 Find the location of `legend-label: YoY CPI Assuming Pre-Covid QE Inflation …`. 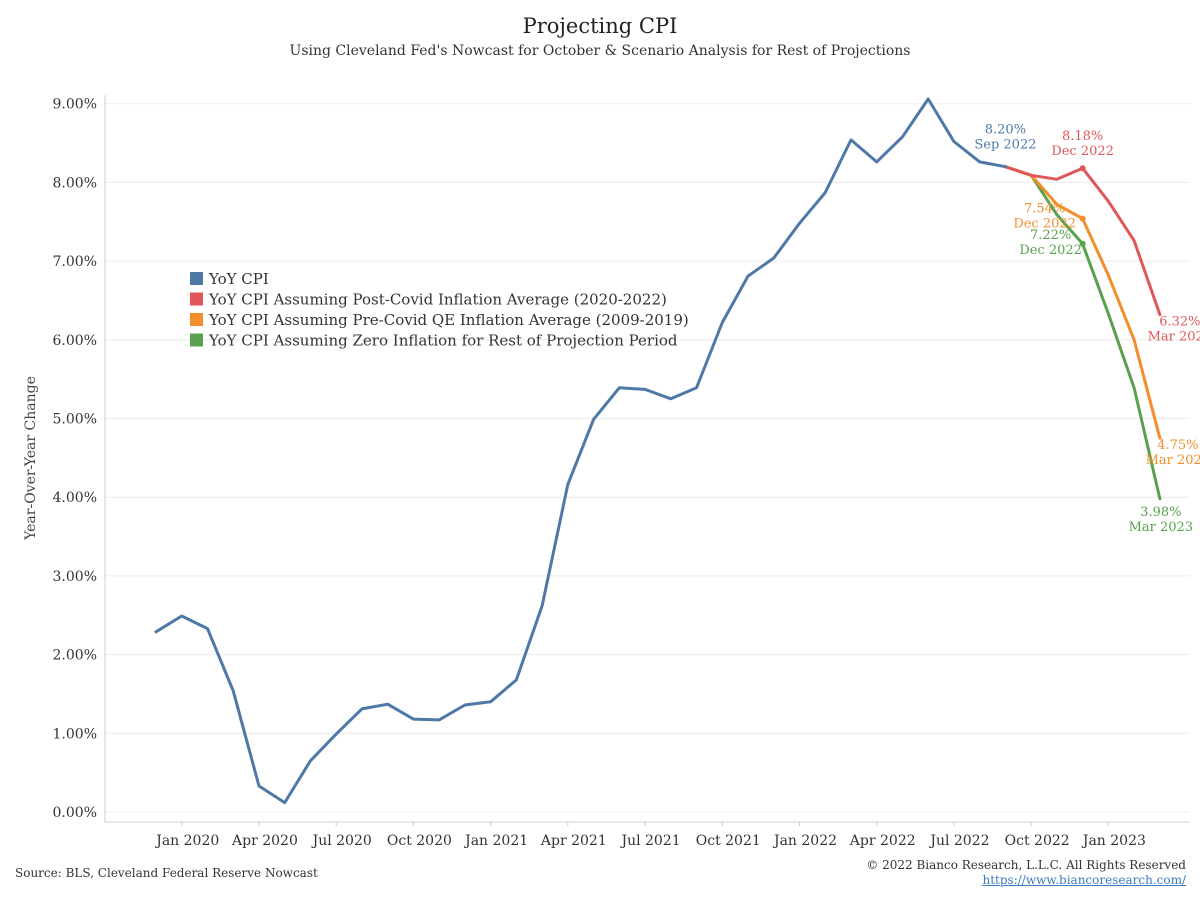

legend-label: YoY CPI Assuming Pre-Covid QE Inflation … is located at coordinates (448, 320).